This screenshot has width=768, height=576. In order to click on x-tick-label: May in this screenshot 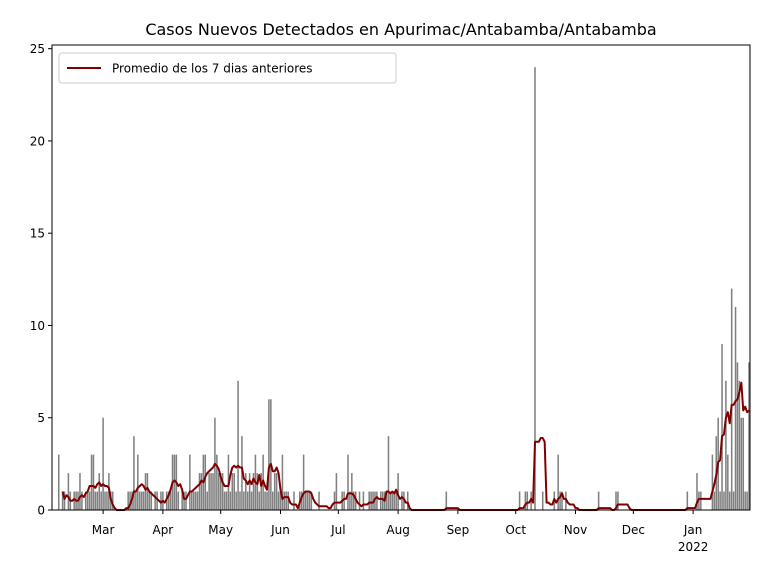, I will do `click(220, 530)`.